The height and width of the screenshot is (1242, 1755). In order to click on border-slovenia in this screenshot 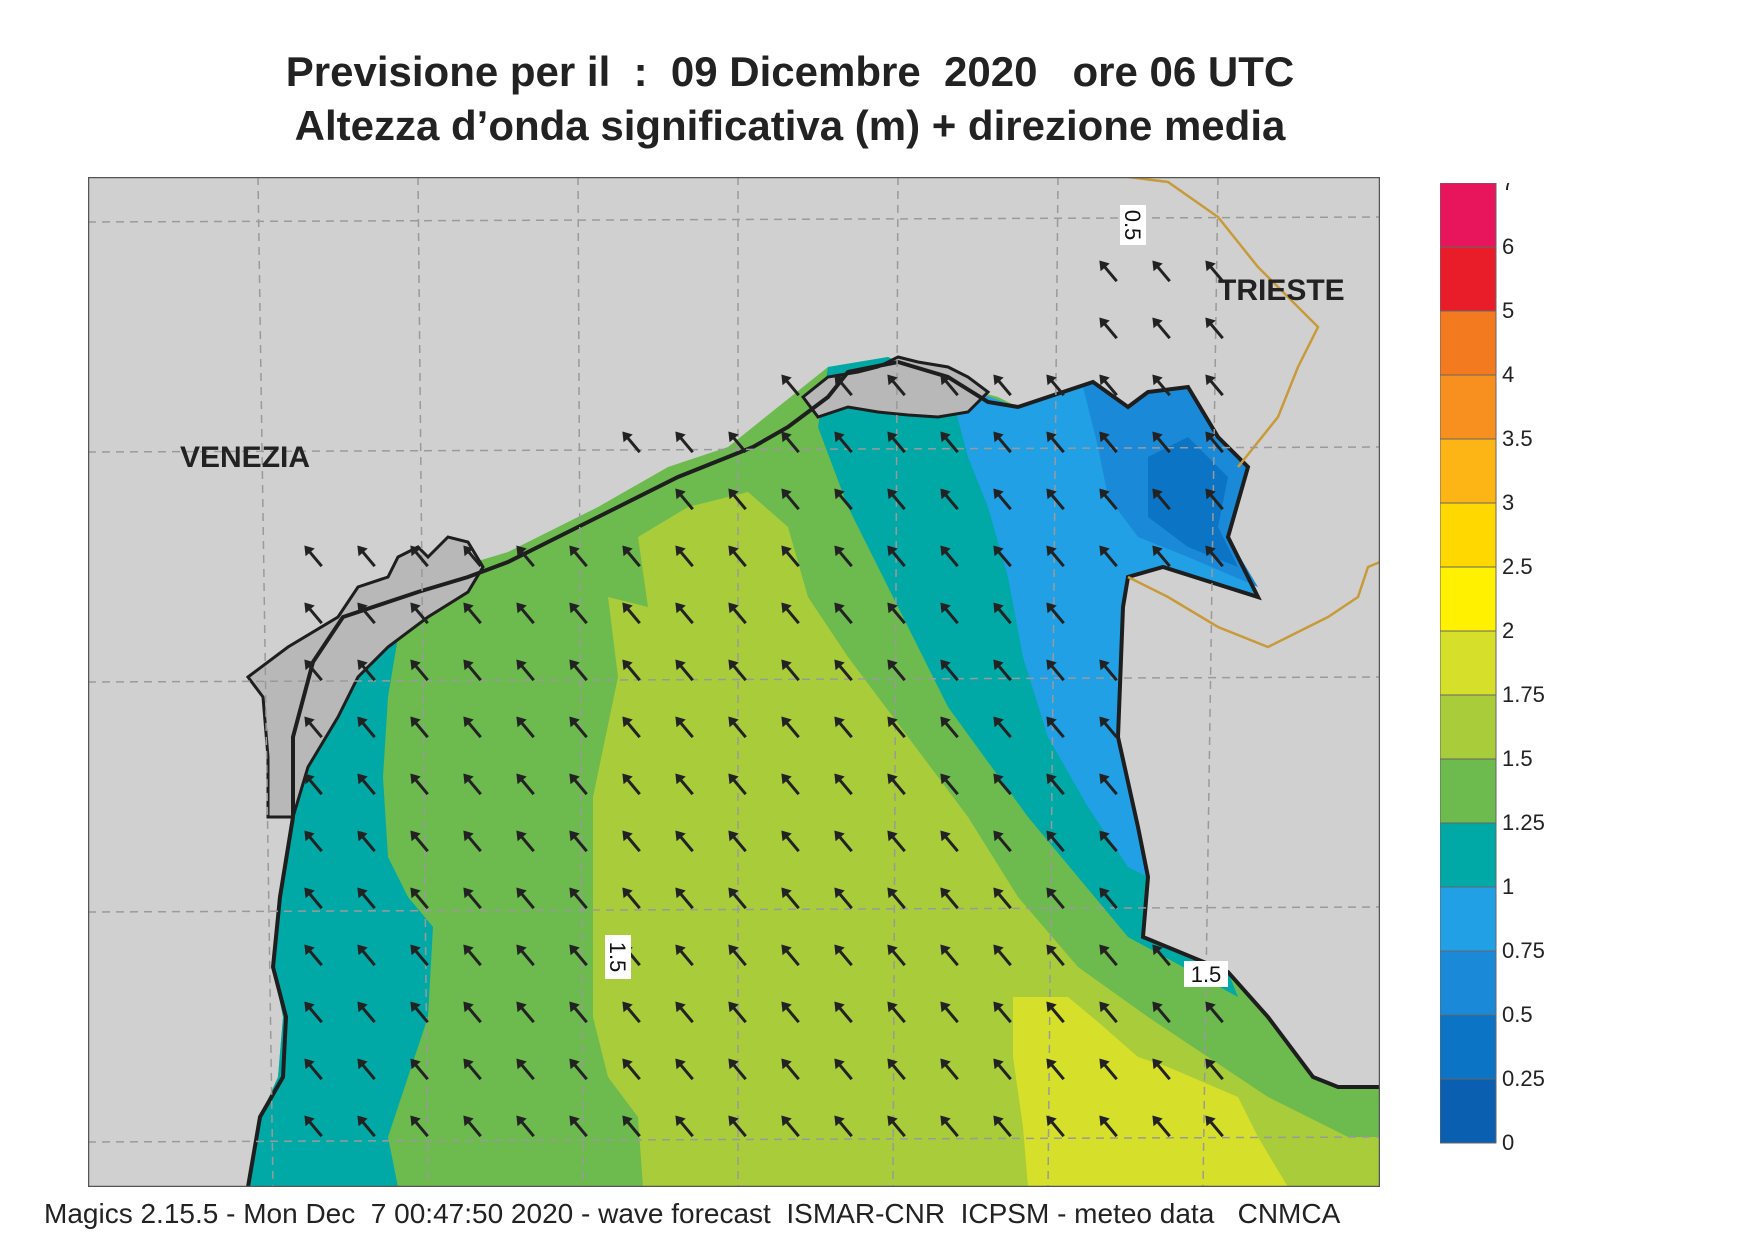, I will do `click(1223, 322)`.